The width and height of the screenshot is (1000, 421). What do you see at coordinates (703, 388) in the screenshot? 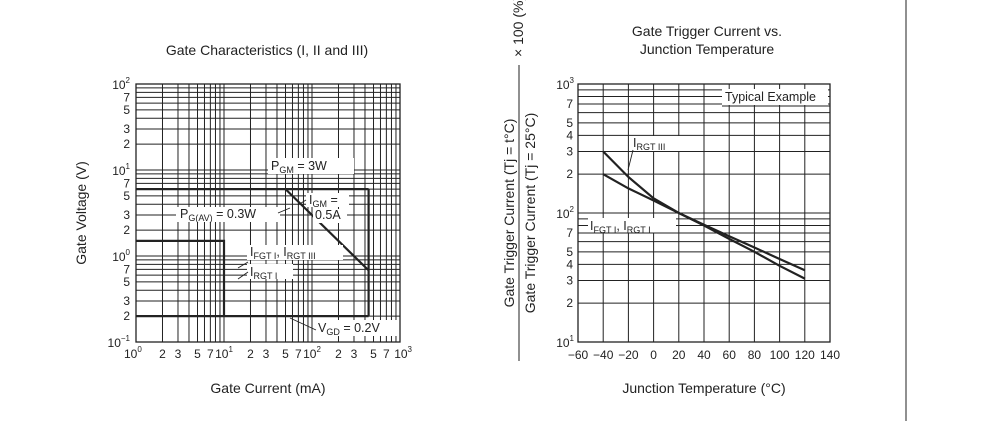
I see `chart2-x-axis-label: Junction Temperature (°C)` at bounding box center [703, 388].